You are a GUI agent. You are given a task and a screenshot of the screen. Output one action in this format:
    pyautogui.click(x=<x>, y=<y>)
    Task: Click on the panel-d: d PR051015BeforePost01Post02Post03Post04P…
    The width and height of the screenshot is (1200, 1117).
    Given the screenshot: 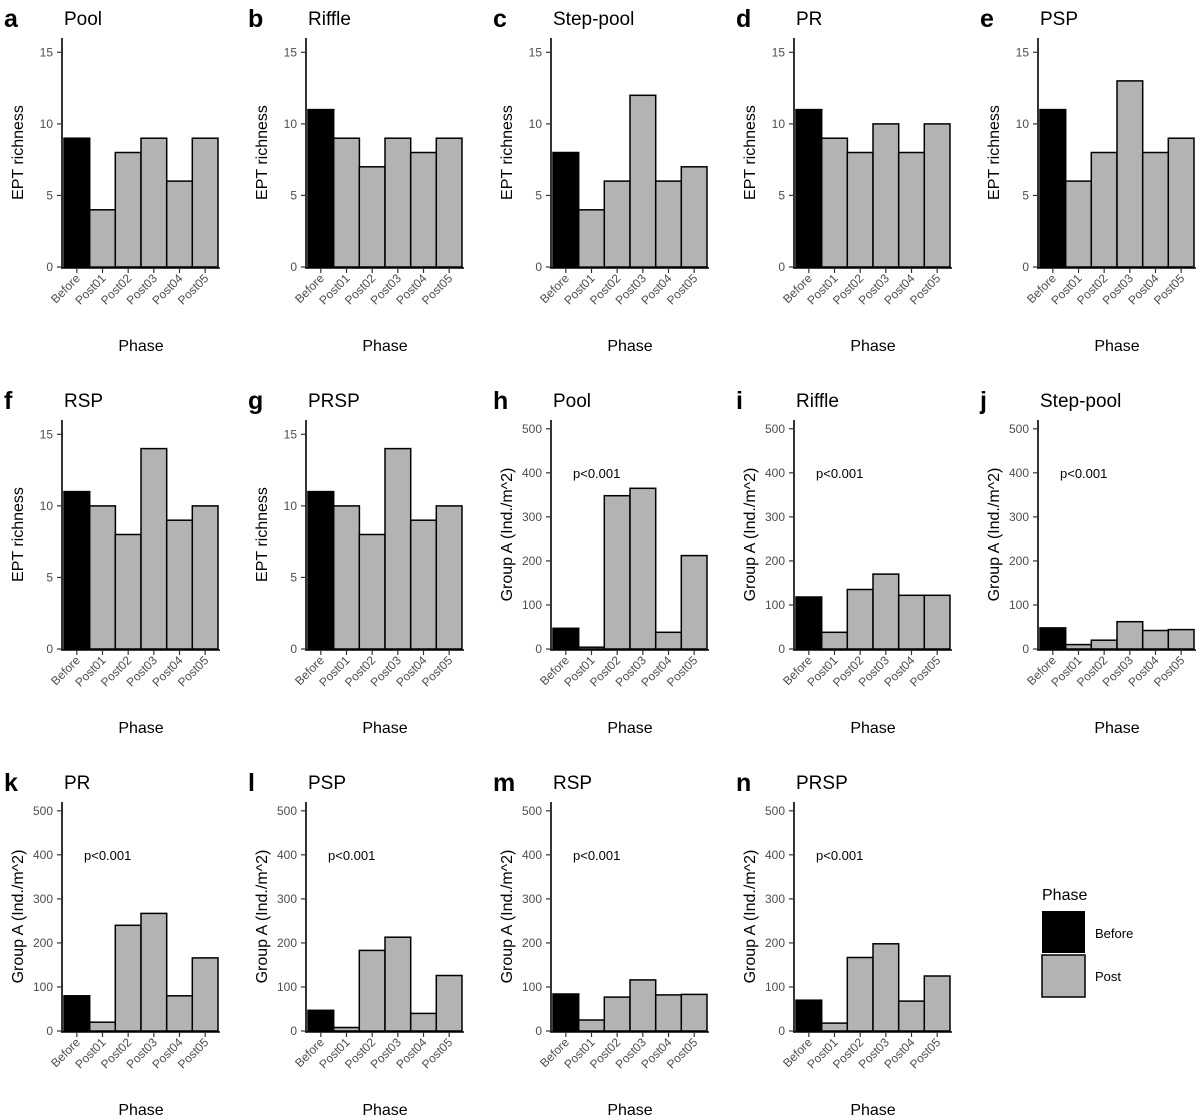 What is the action you would take?
    pyautogui.click(x=844, y=180)
    